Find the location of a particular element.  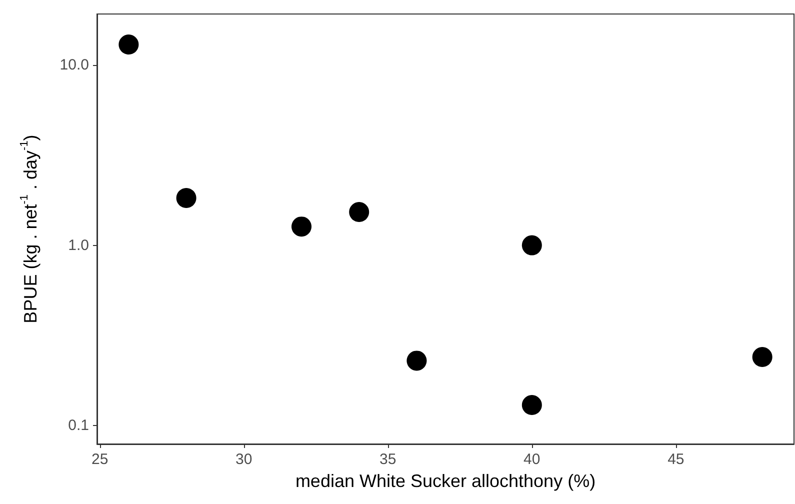

x-tick-label: 35 is located at coordinates (388, 459).